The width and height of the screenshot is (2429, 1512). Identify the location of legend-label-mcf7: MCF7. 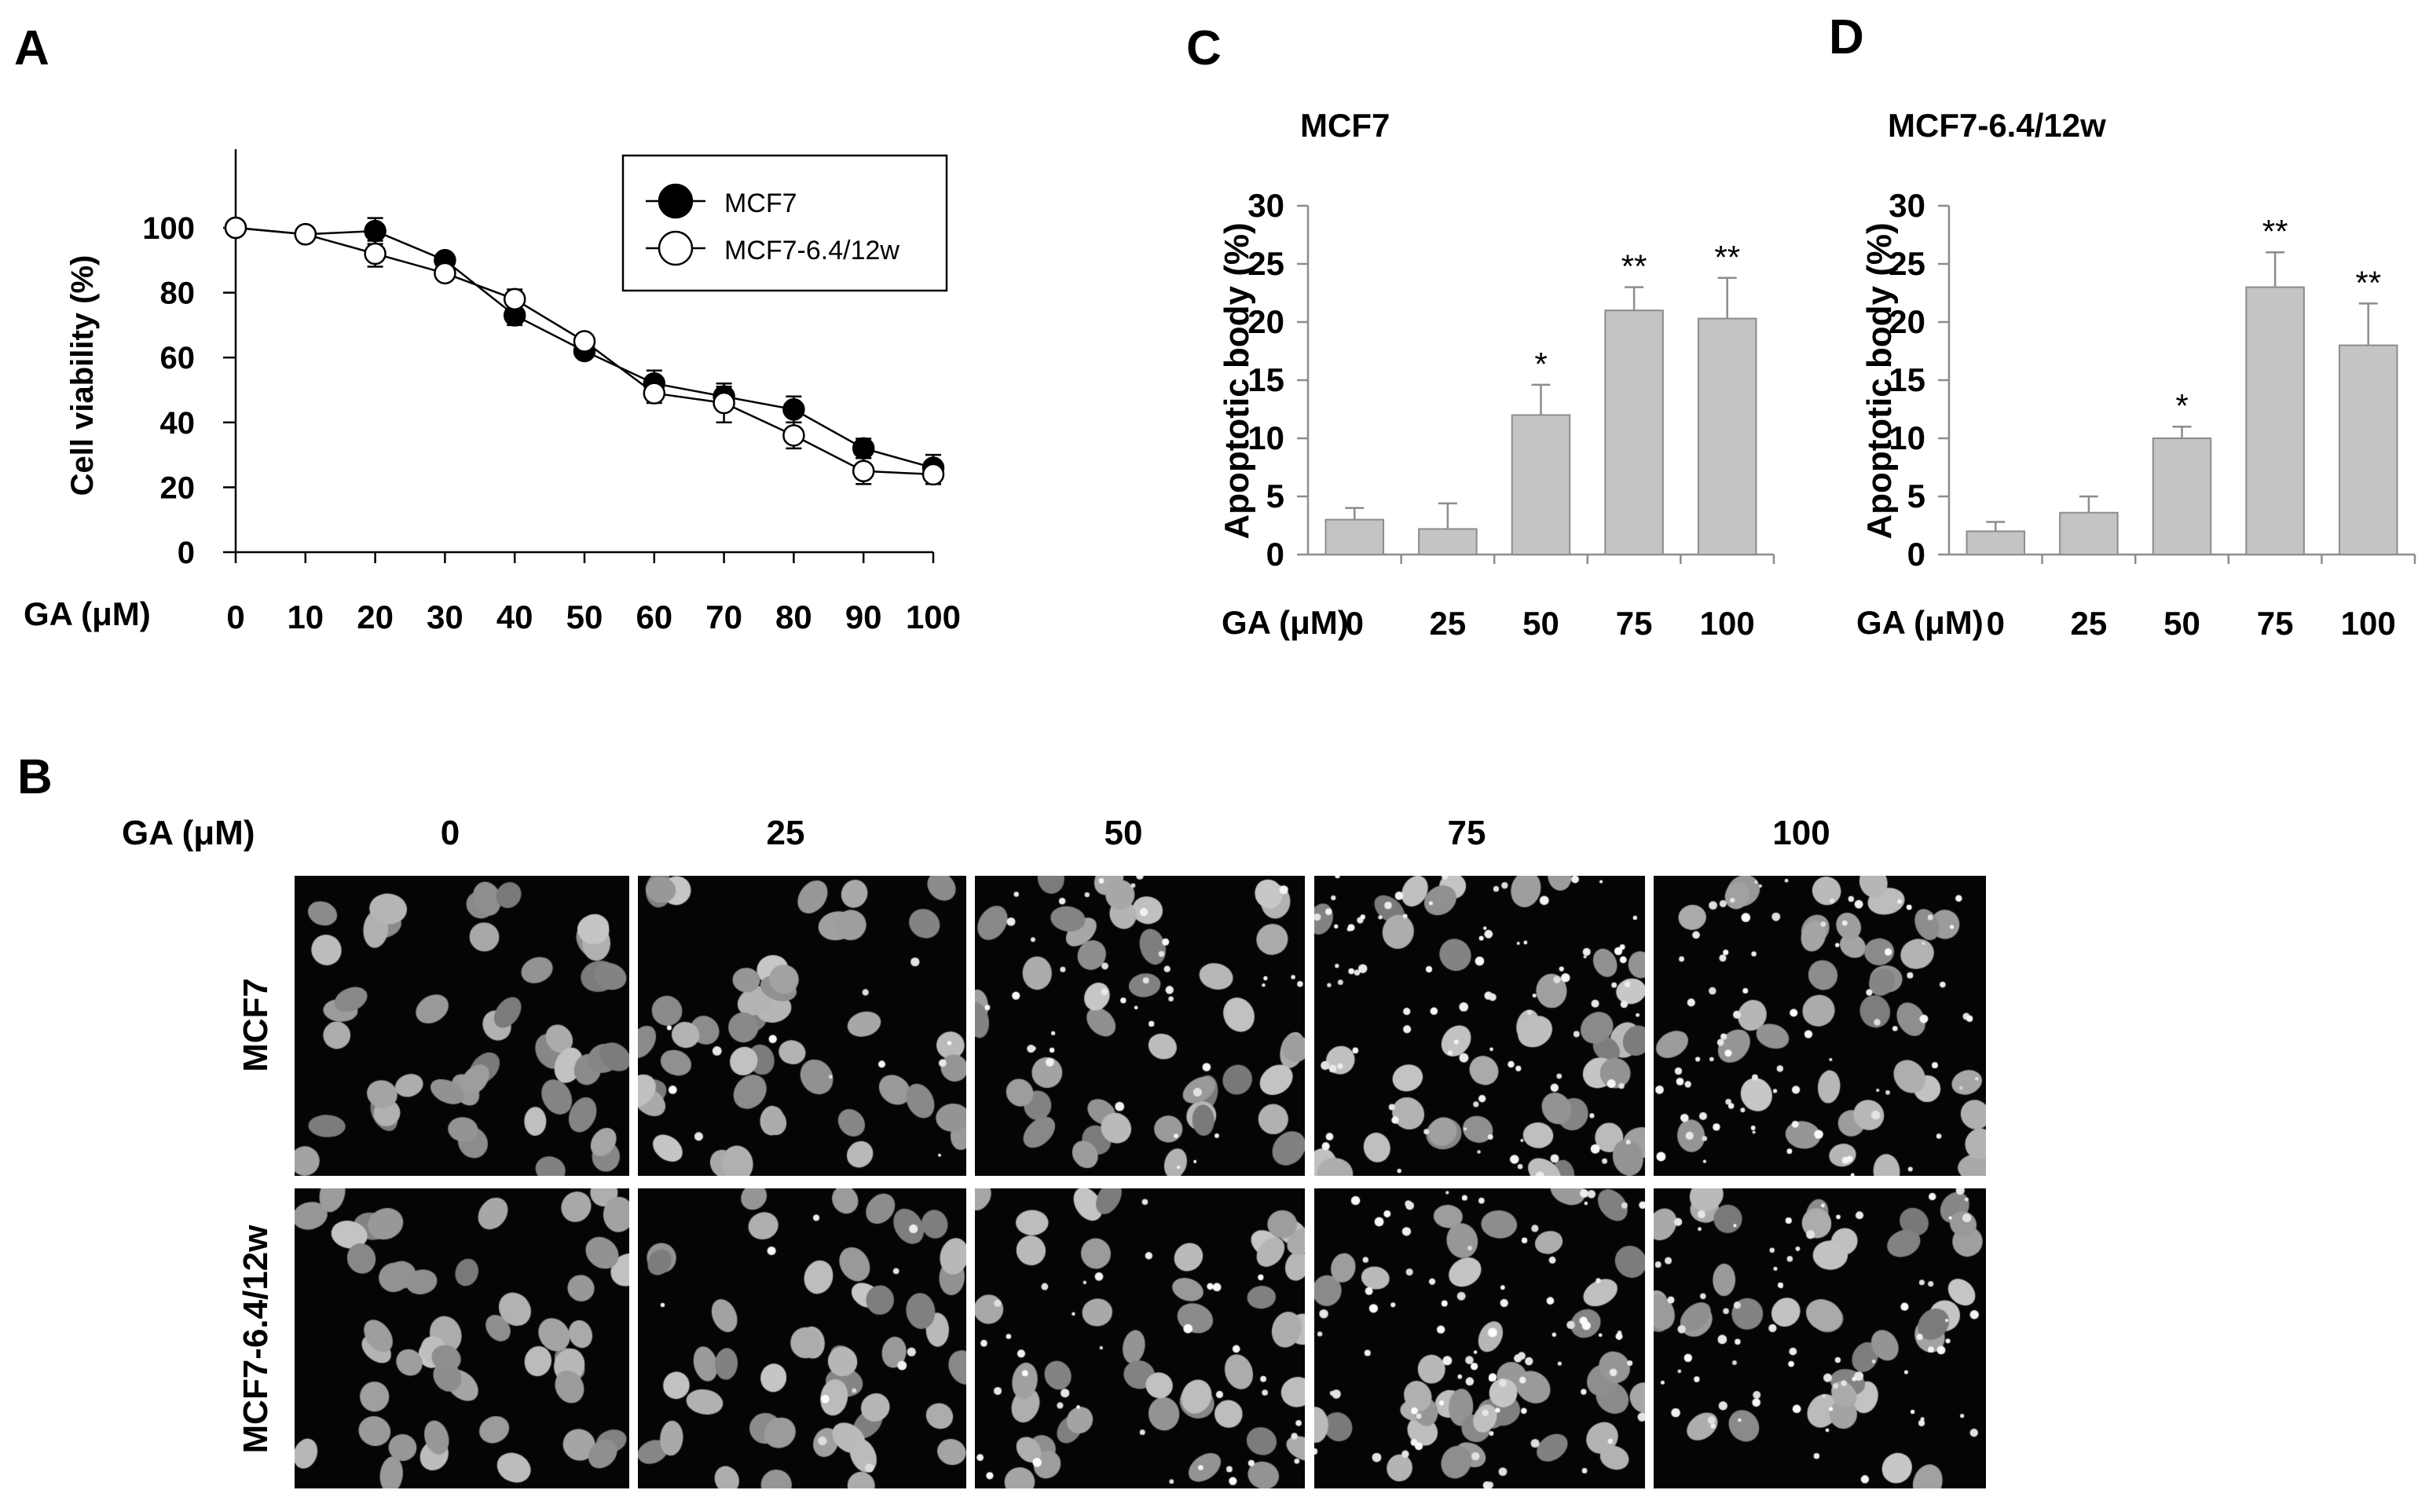
(760, 203).